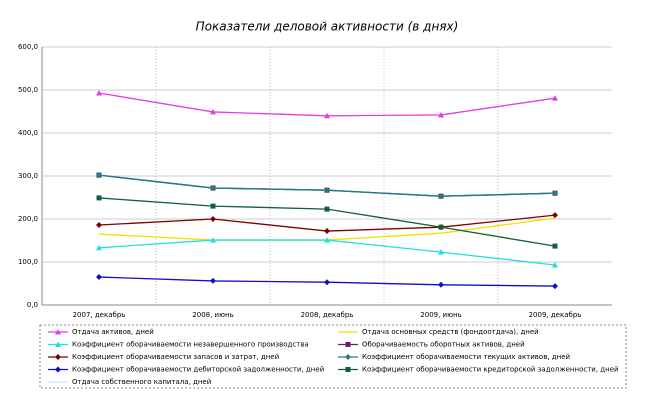 This screenshot has height=402, width=654. I want to click on y-tick-label: 100,0, so click(28, 262).